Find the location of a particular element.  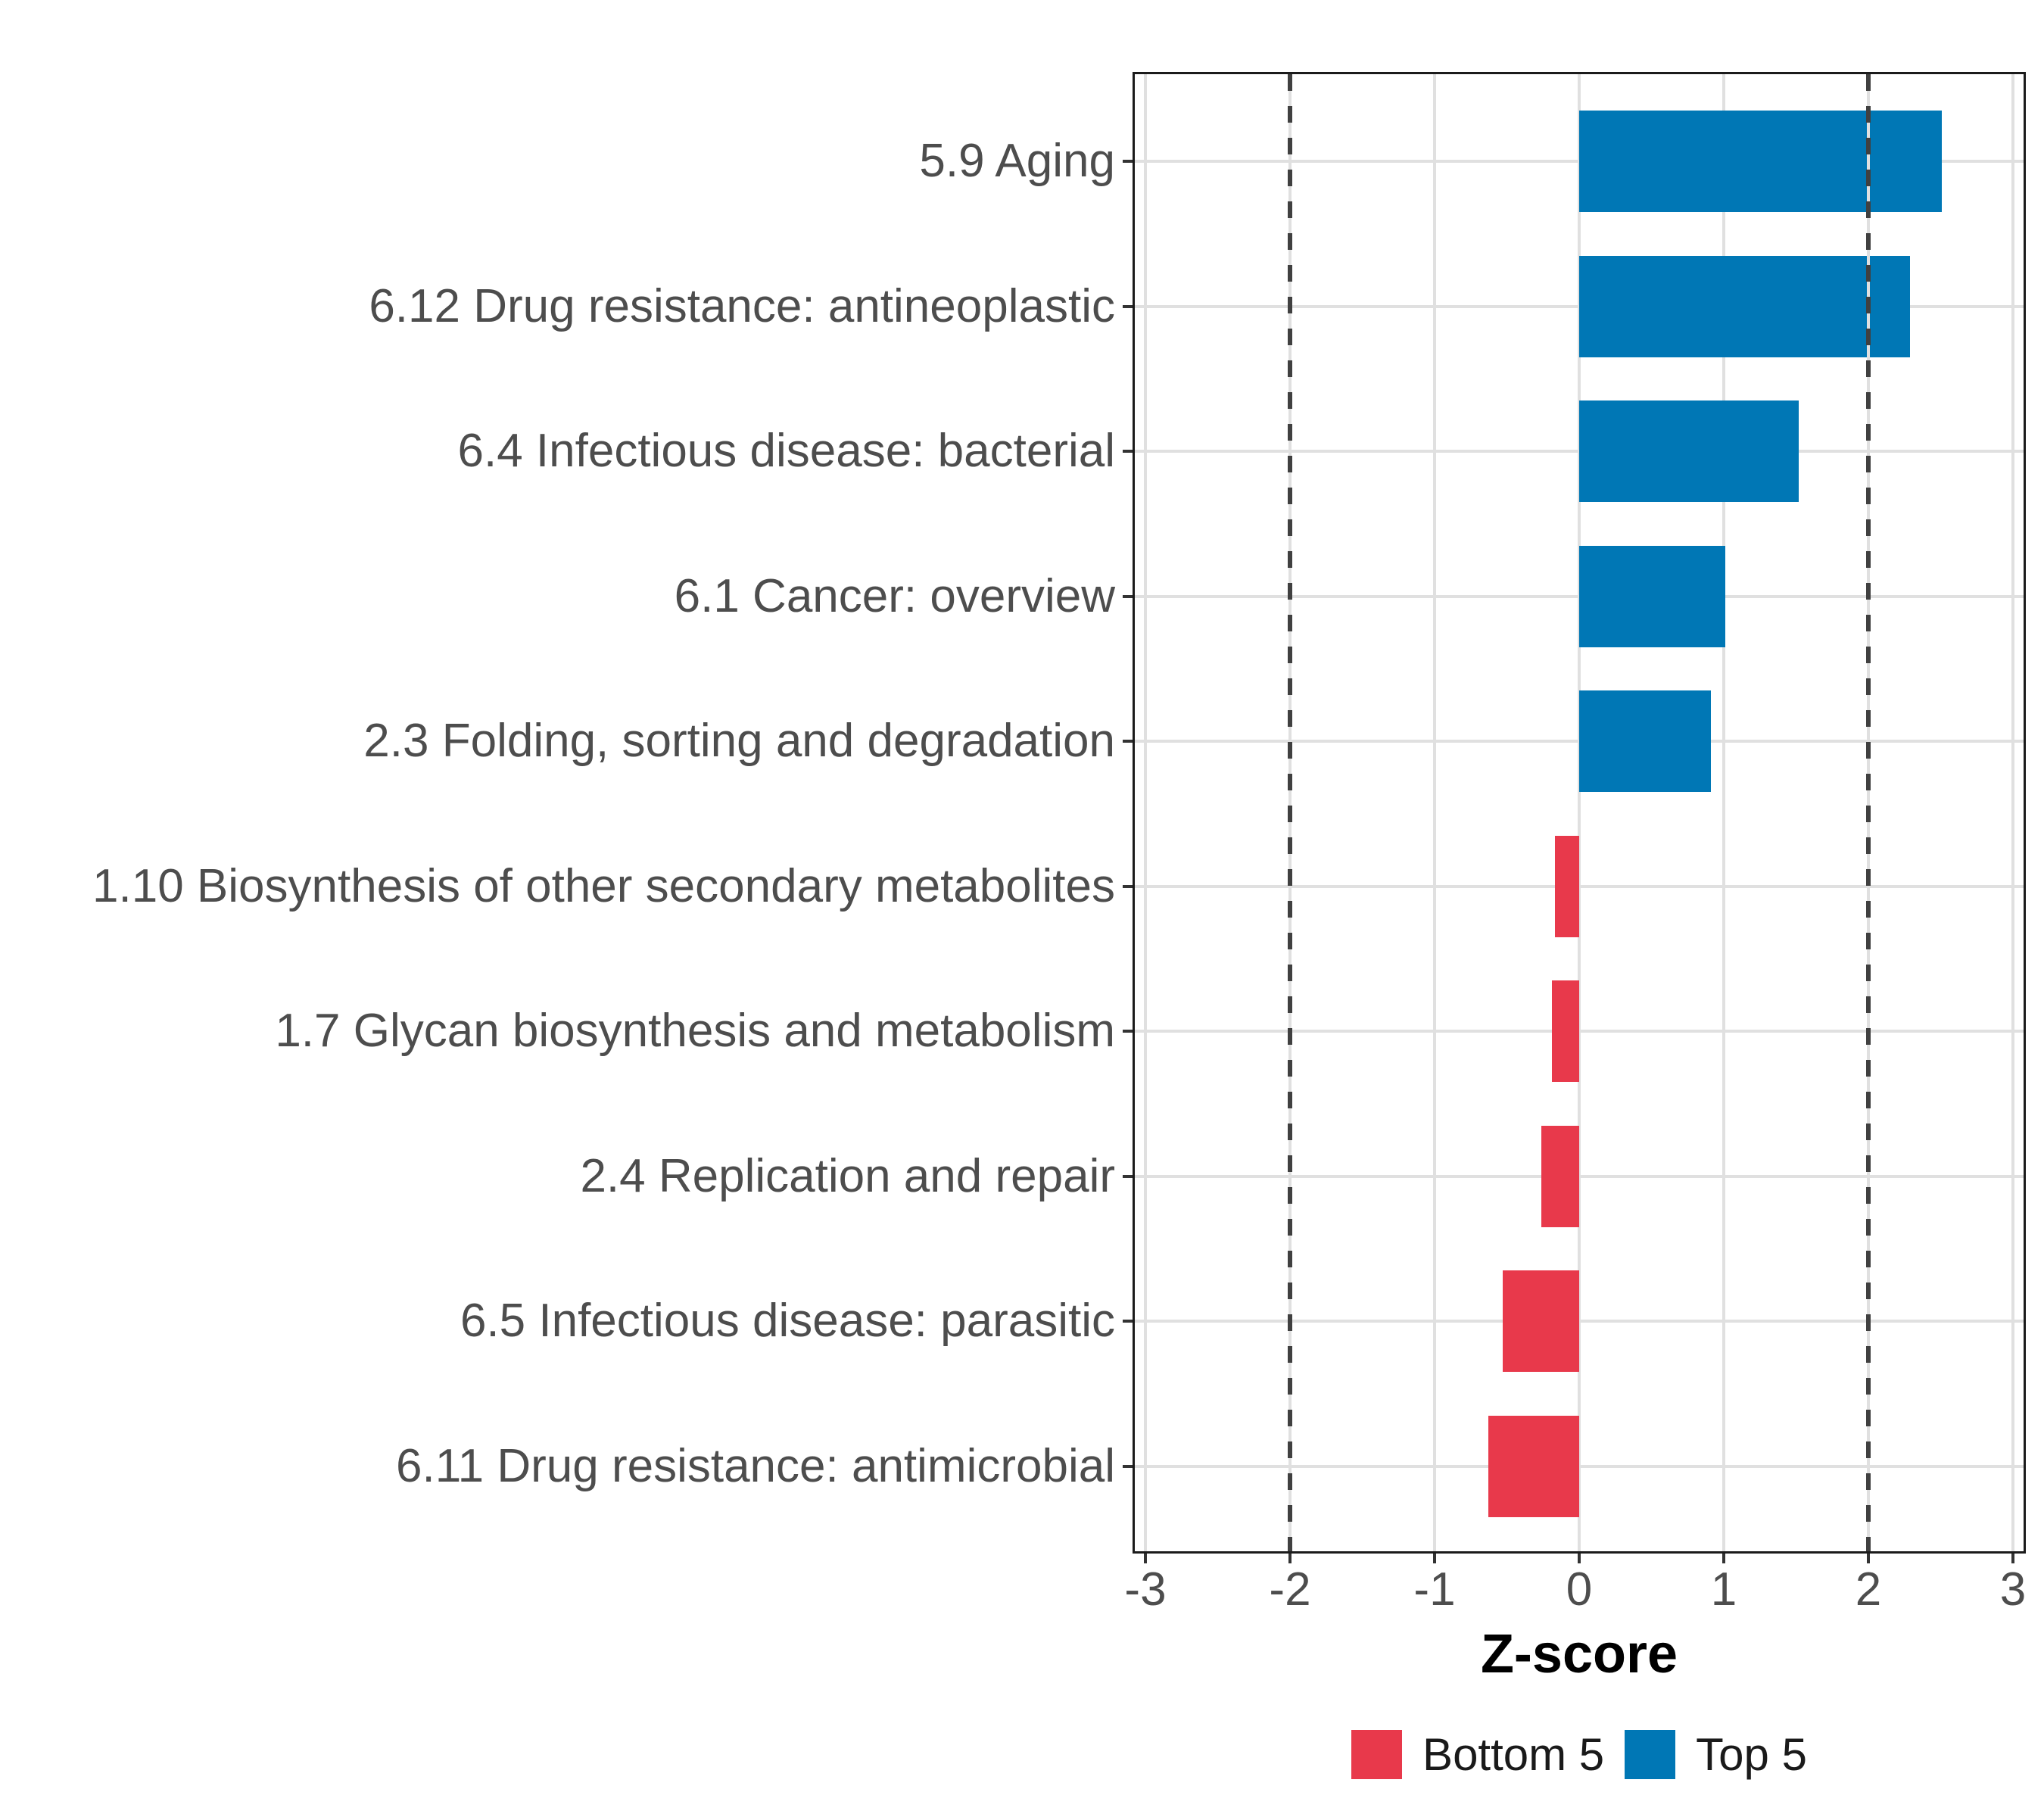

legend-item-bottom5: Bottom 5 is located at coordinates (1477, 1754).